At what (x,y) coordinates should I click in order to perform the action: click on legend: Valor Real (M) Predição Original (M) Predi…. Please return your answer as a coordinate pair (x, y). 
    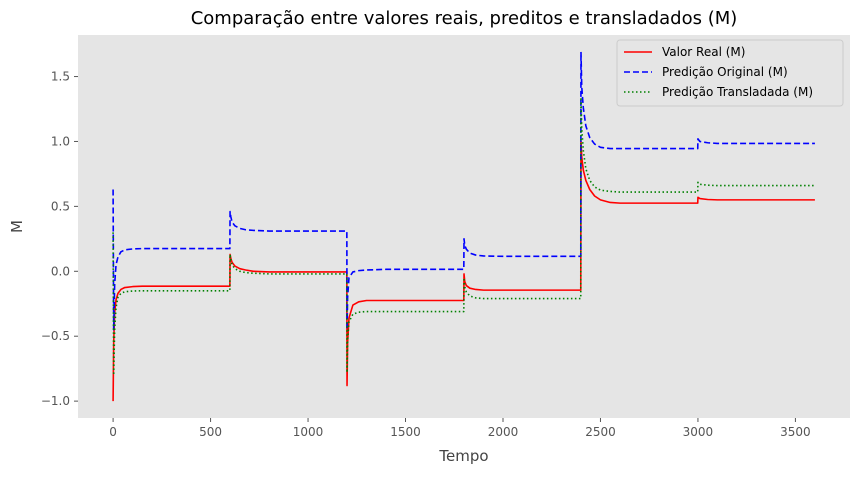
    Looking at the image, I should click on (730, 73).